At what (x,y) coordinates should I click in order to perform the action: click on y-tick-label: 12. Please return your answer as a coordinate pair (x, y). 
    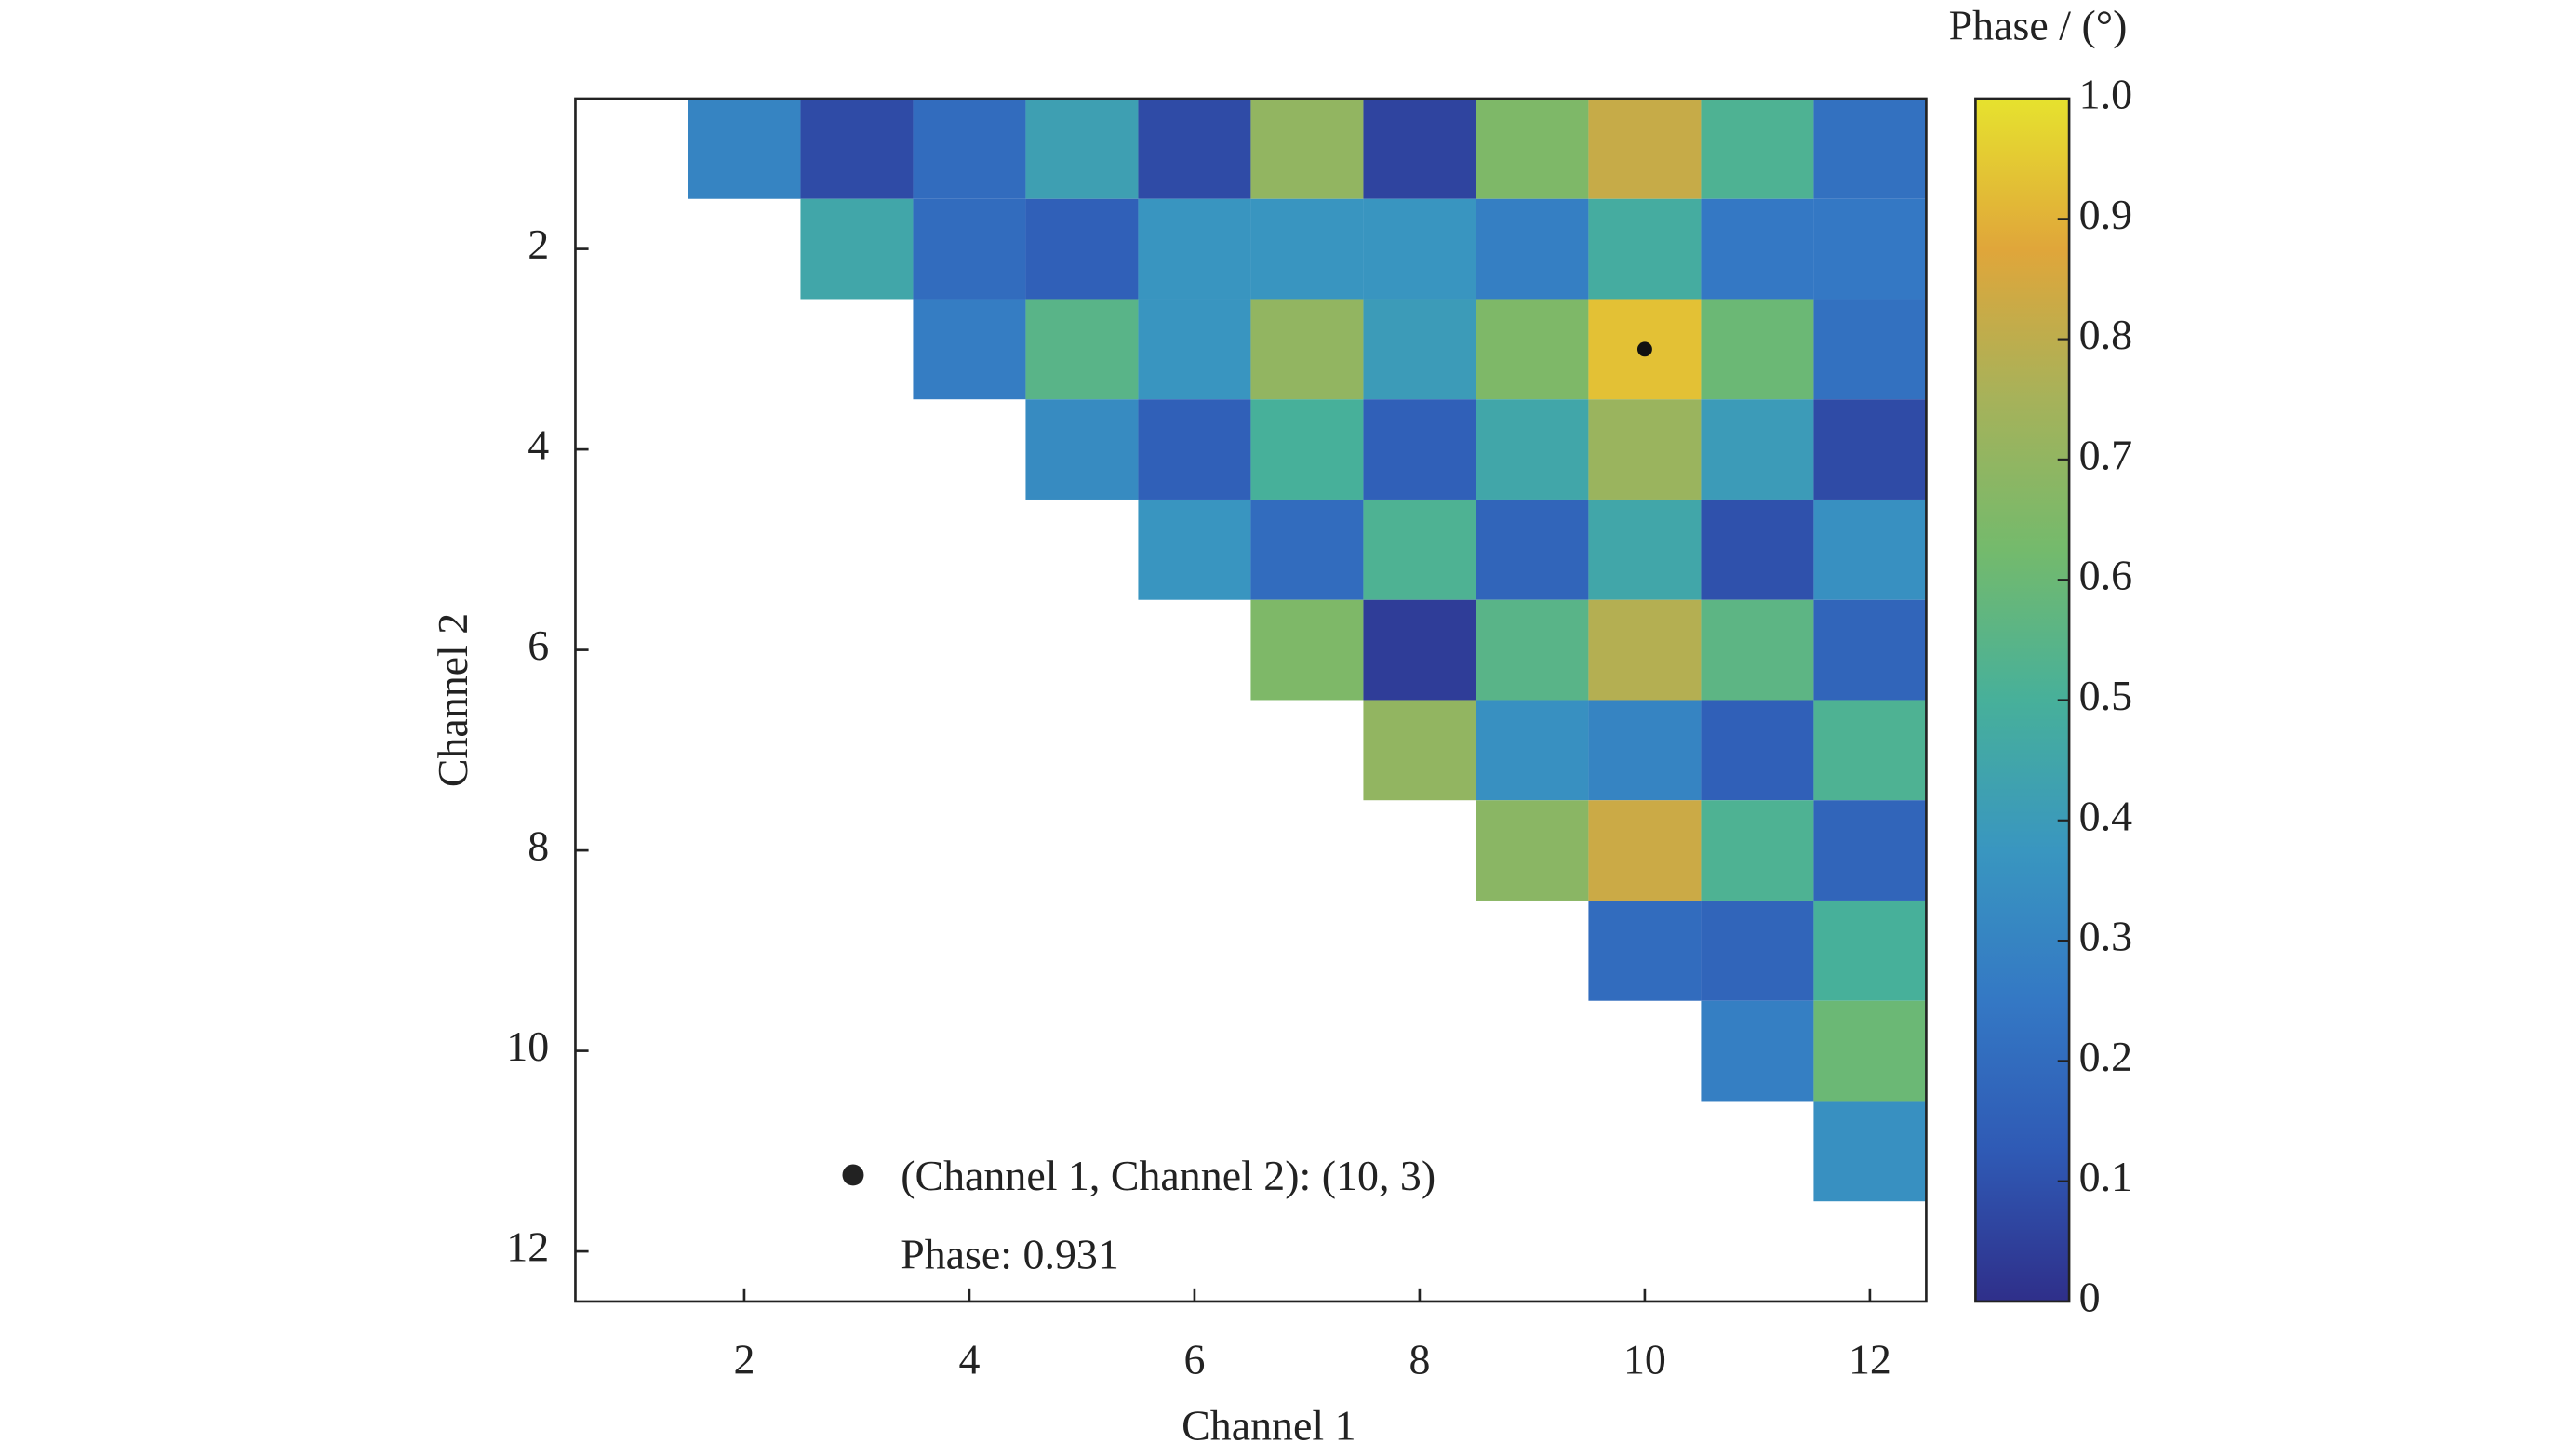
    Looking at the image, I should click on (527, 1247).